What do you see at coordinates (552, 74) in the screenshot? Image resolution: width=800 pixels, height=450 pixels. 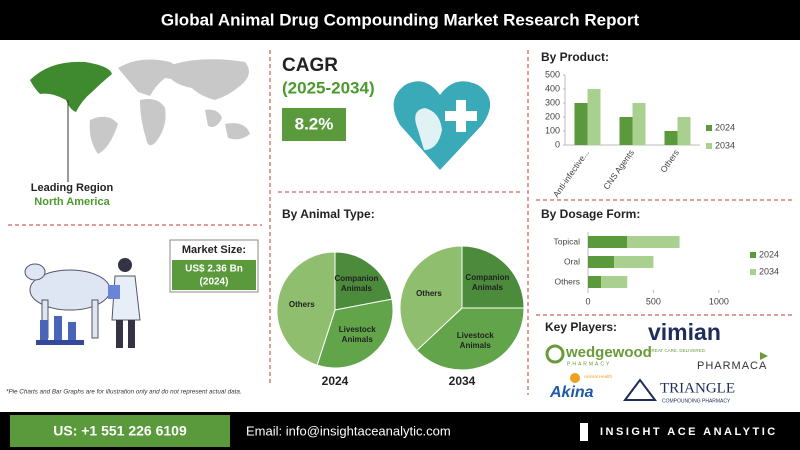 I see `y-tick-label: 500` at bounding box center [552, 74].